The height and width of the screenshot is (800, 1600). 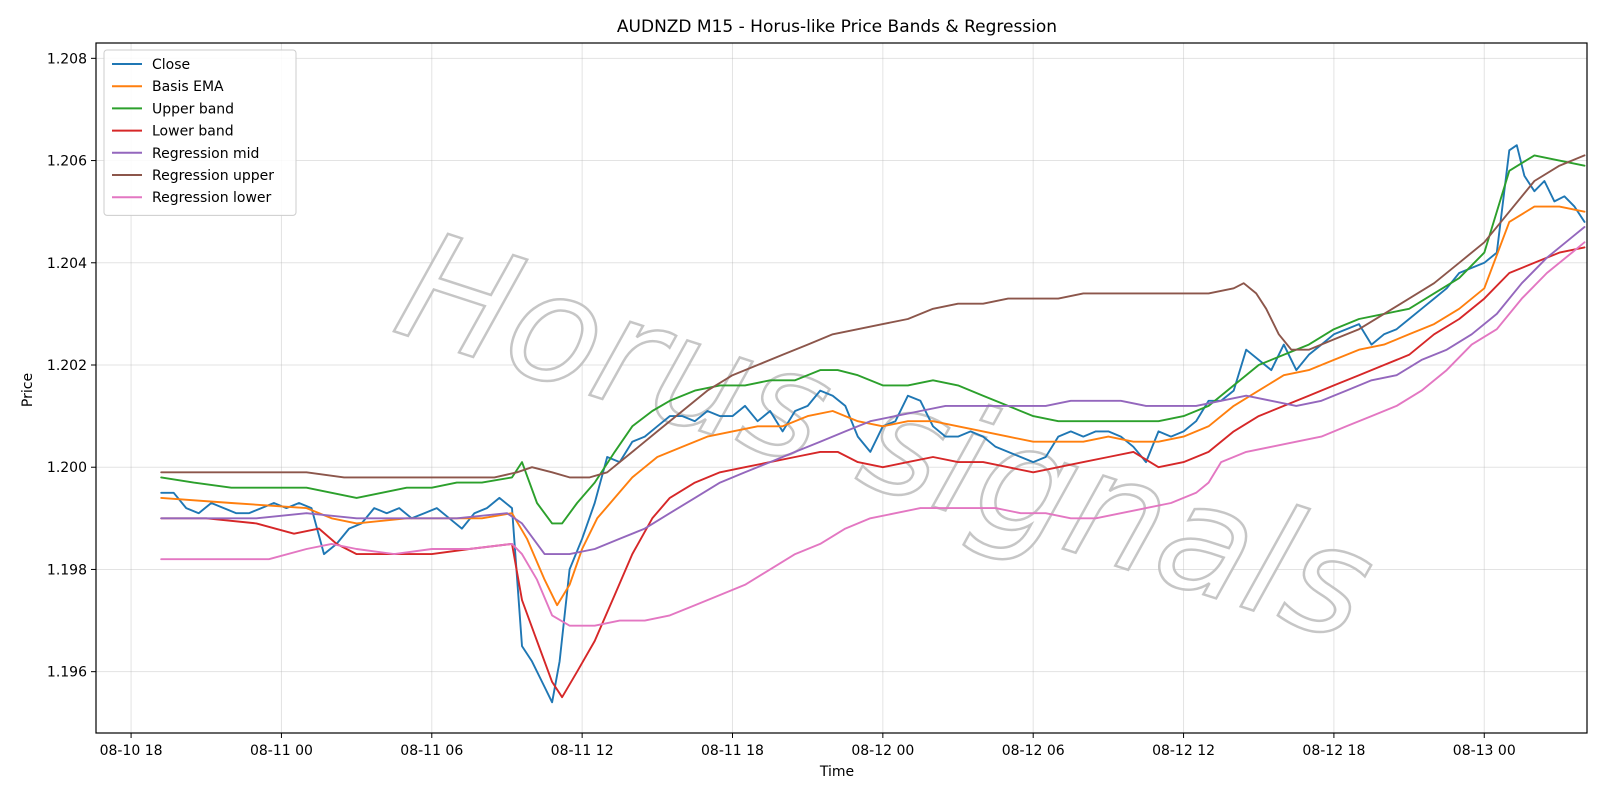 I want to click on legend-label: Regression mid, so click(x=205, y=154).